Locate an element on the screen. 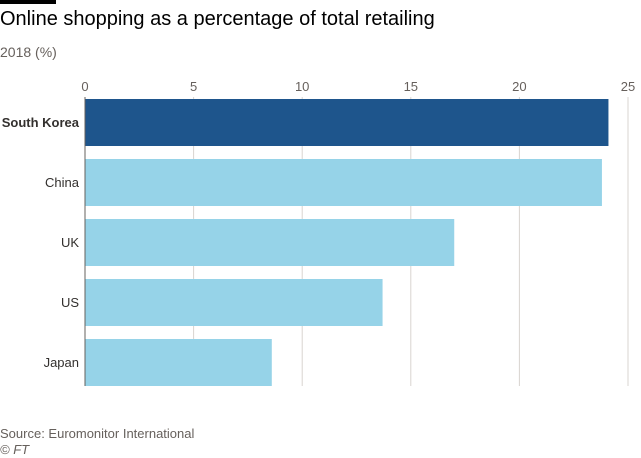  bar-uk is located at coordinates (270, 242).